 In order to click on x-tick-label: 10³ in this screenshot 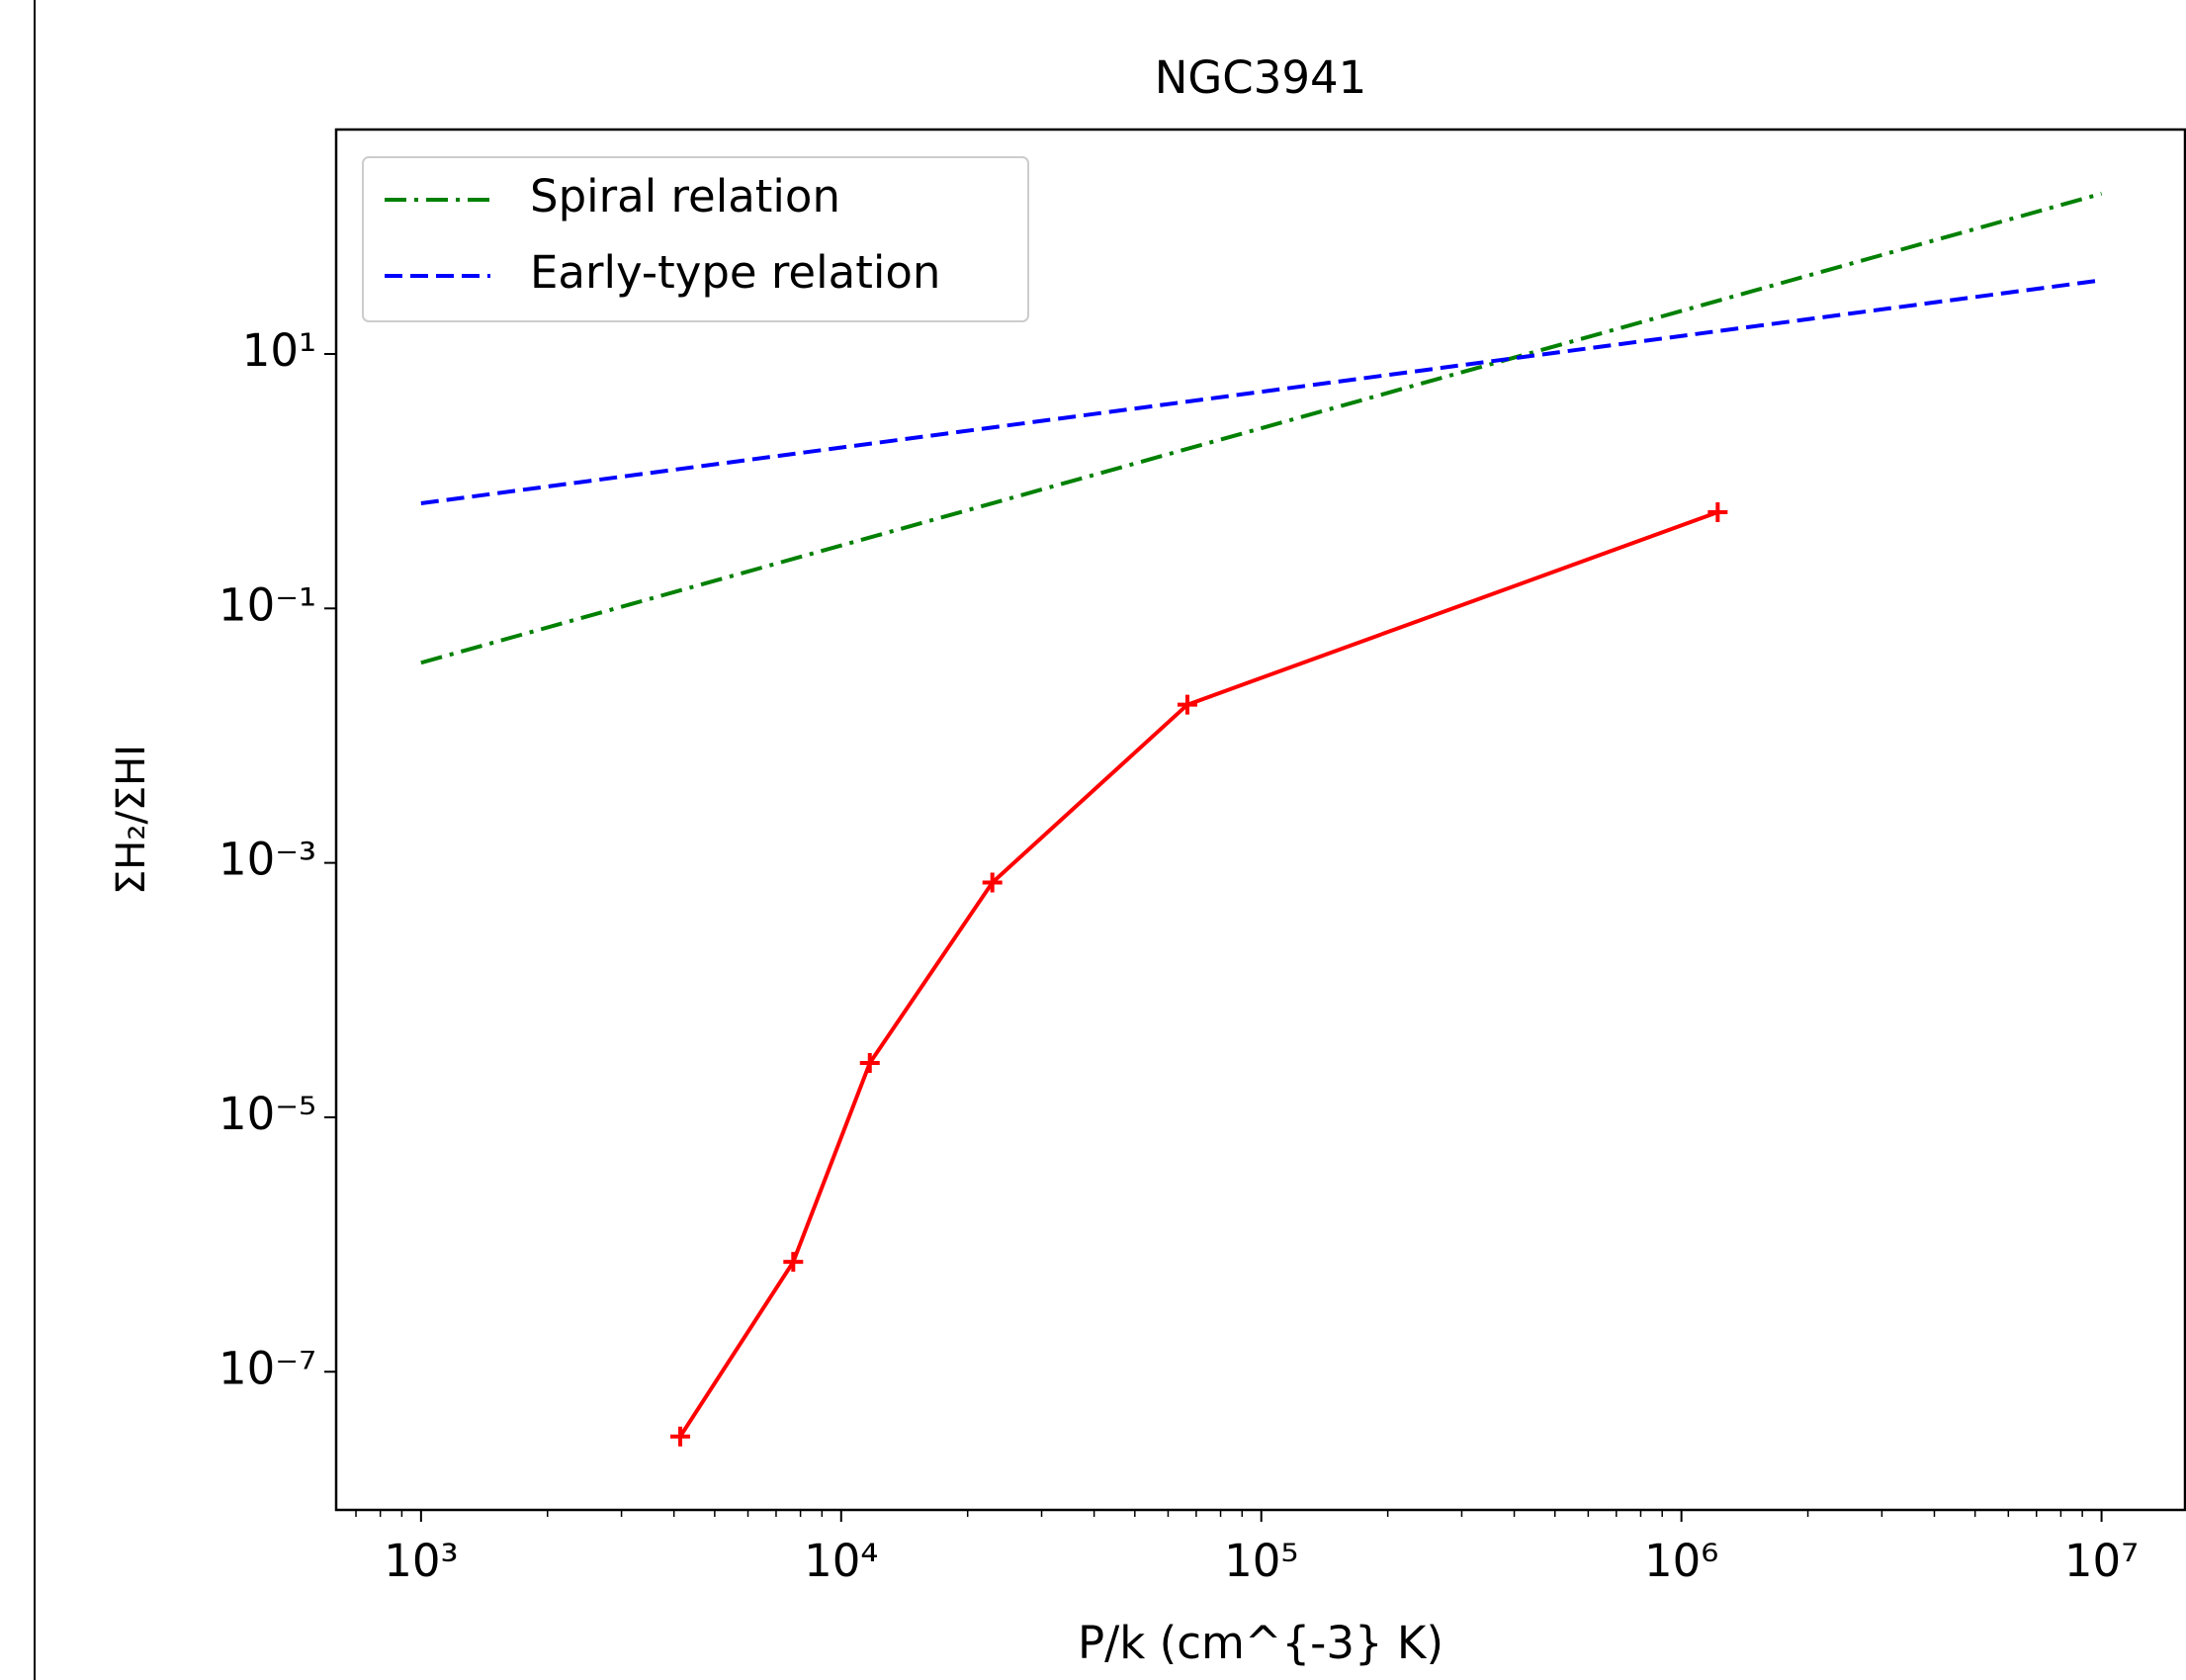, I will do `click(421, 1561)`.